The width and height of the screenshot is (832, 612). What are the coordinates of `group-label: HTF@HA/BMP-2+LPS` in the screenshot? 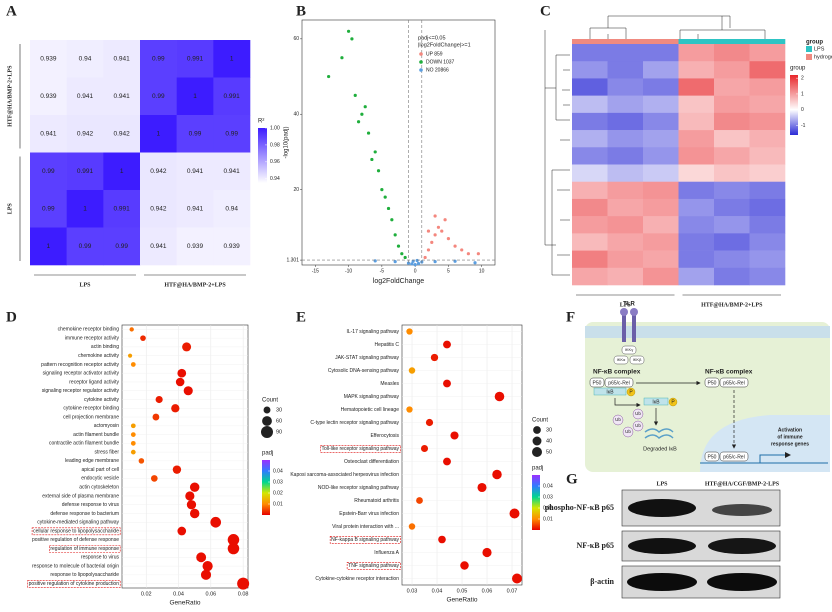 It's located at (195, 285).